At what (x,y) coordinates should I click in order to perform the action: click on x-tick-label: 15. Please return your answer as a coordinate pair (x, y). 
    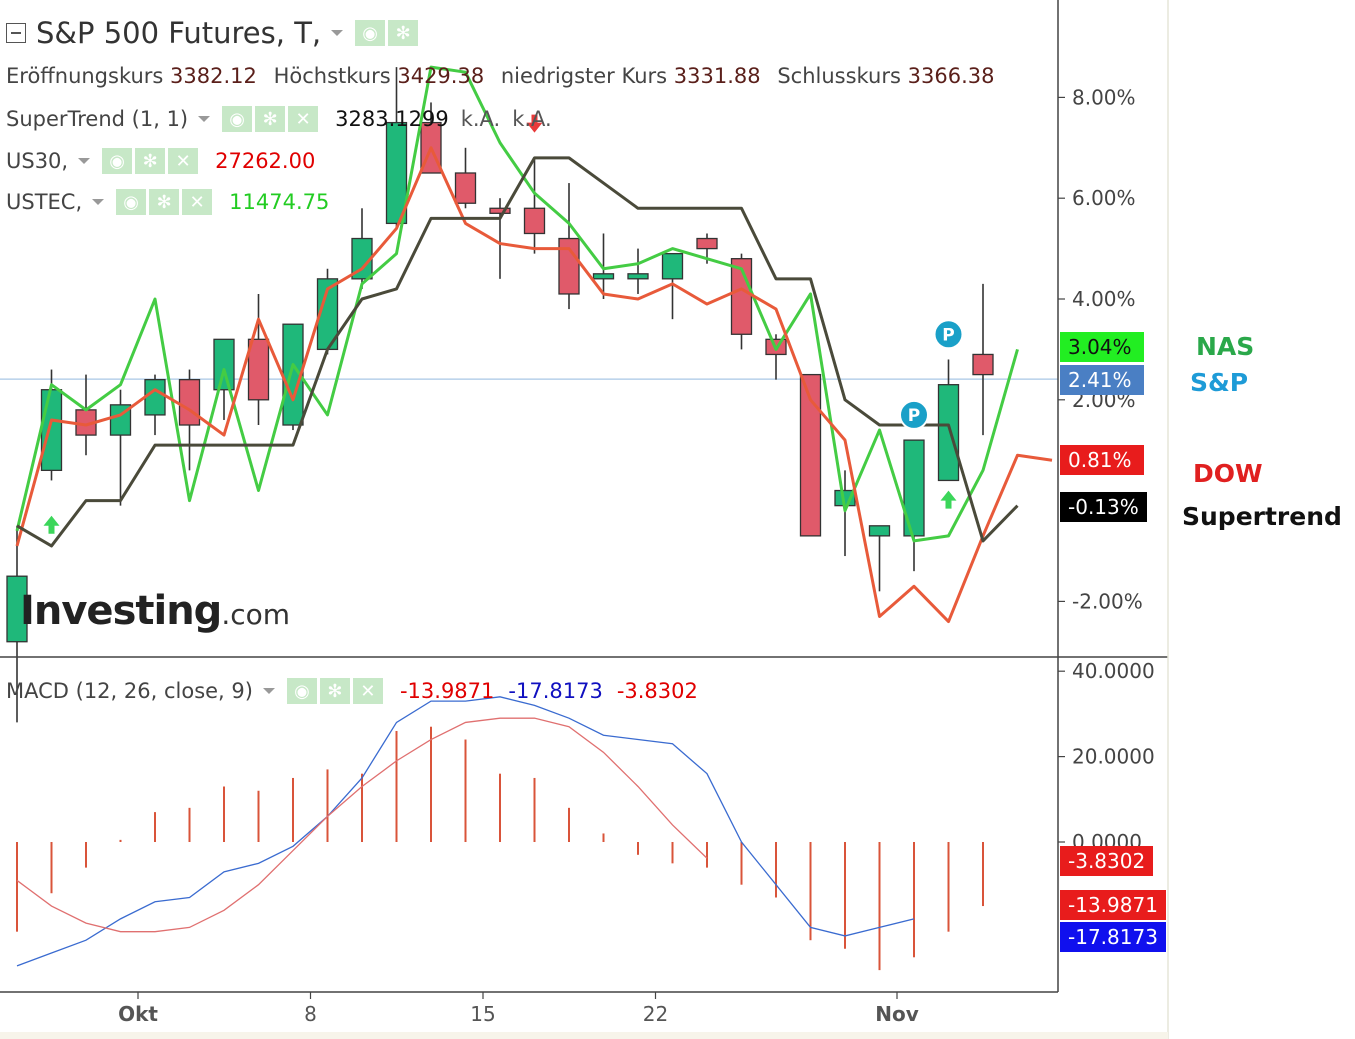
    Looking at the image, I should click on (482, 1014).